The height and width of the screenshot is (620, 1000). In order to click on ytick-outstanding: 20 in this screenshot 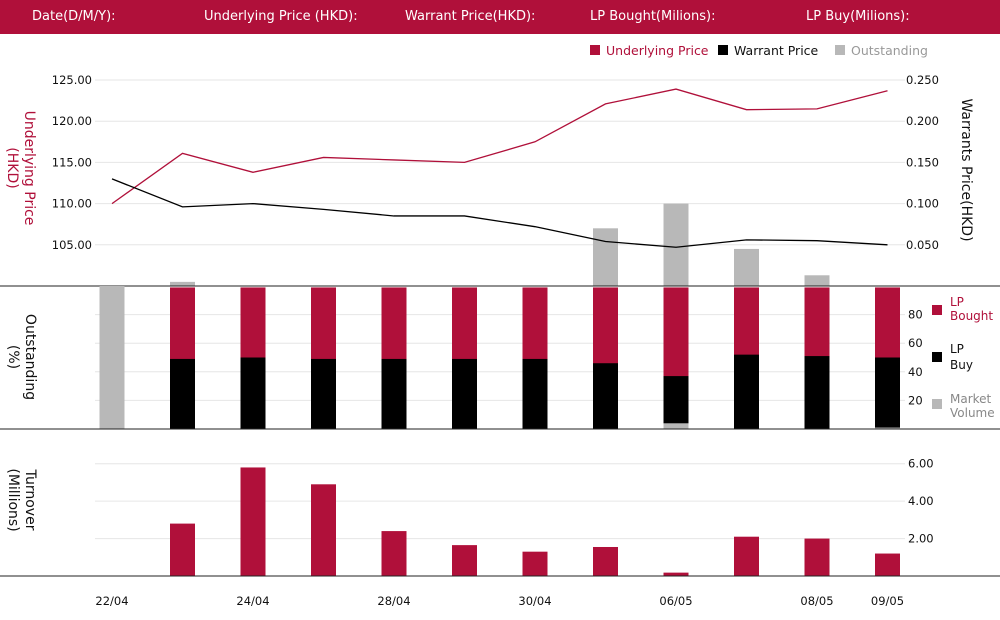, I will do `click(915, 400)`.